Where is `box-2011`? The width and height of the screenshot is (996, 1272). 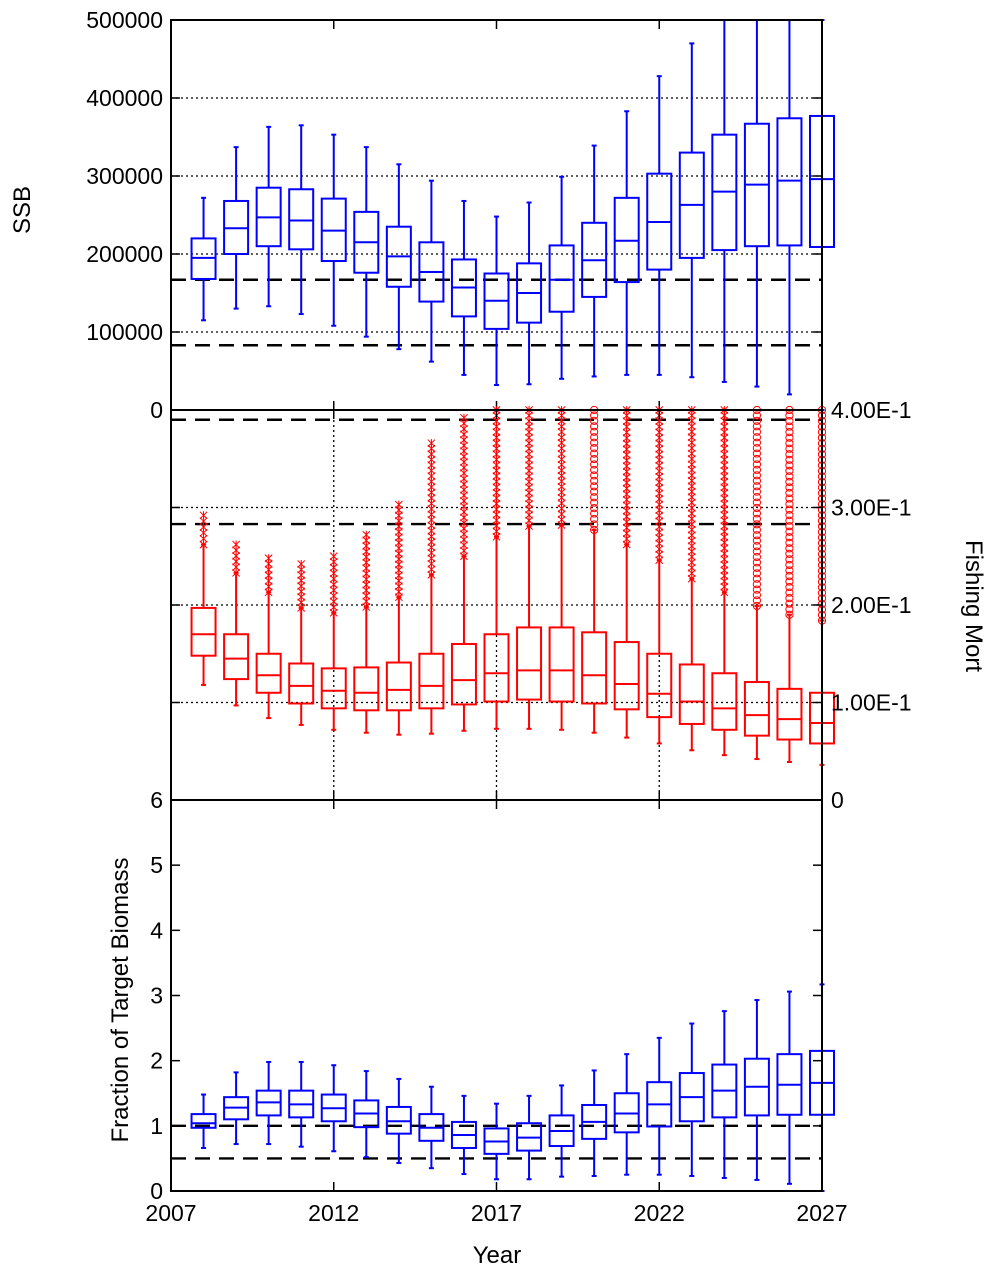
box-2011 is located at coordinates (301, 643).